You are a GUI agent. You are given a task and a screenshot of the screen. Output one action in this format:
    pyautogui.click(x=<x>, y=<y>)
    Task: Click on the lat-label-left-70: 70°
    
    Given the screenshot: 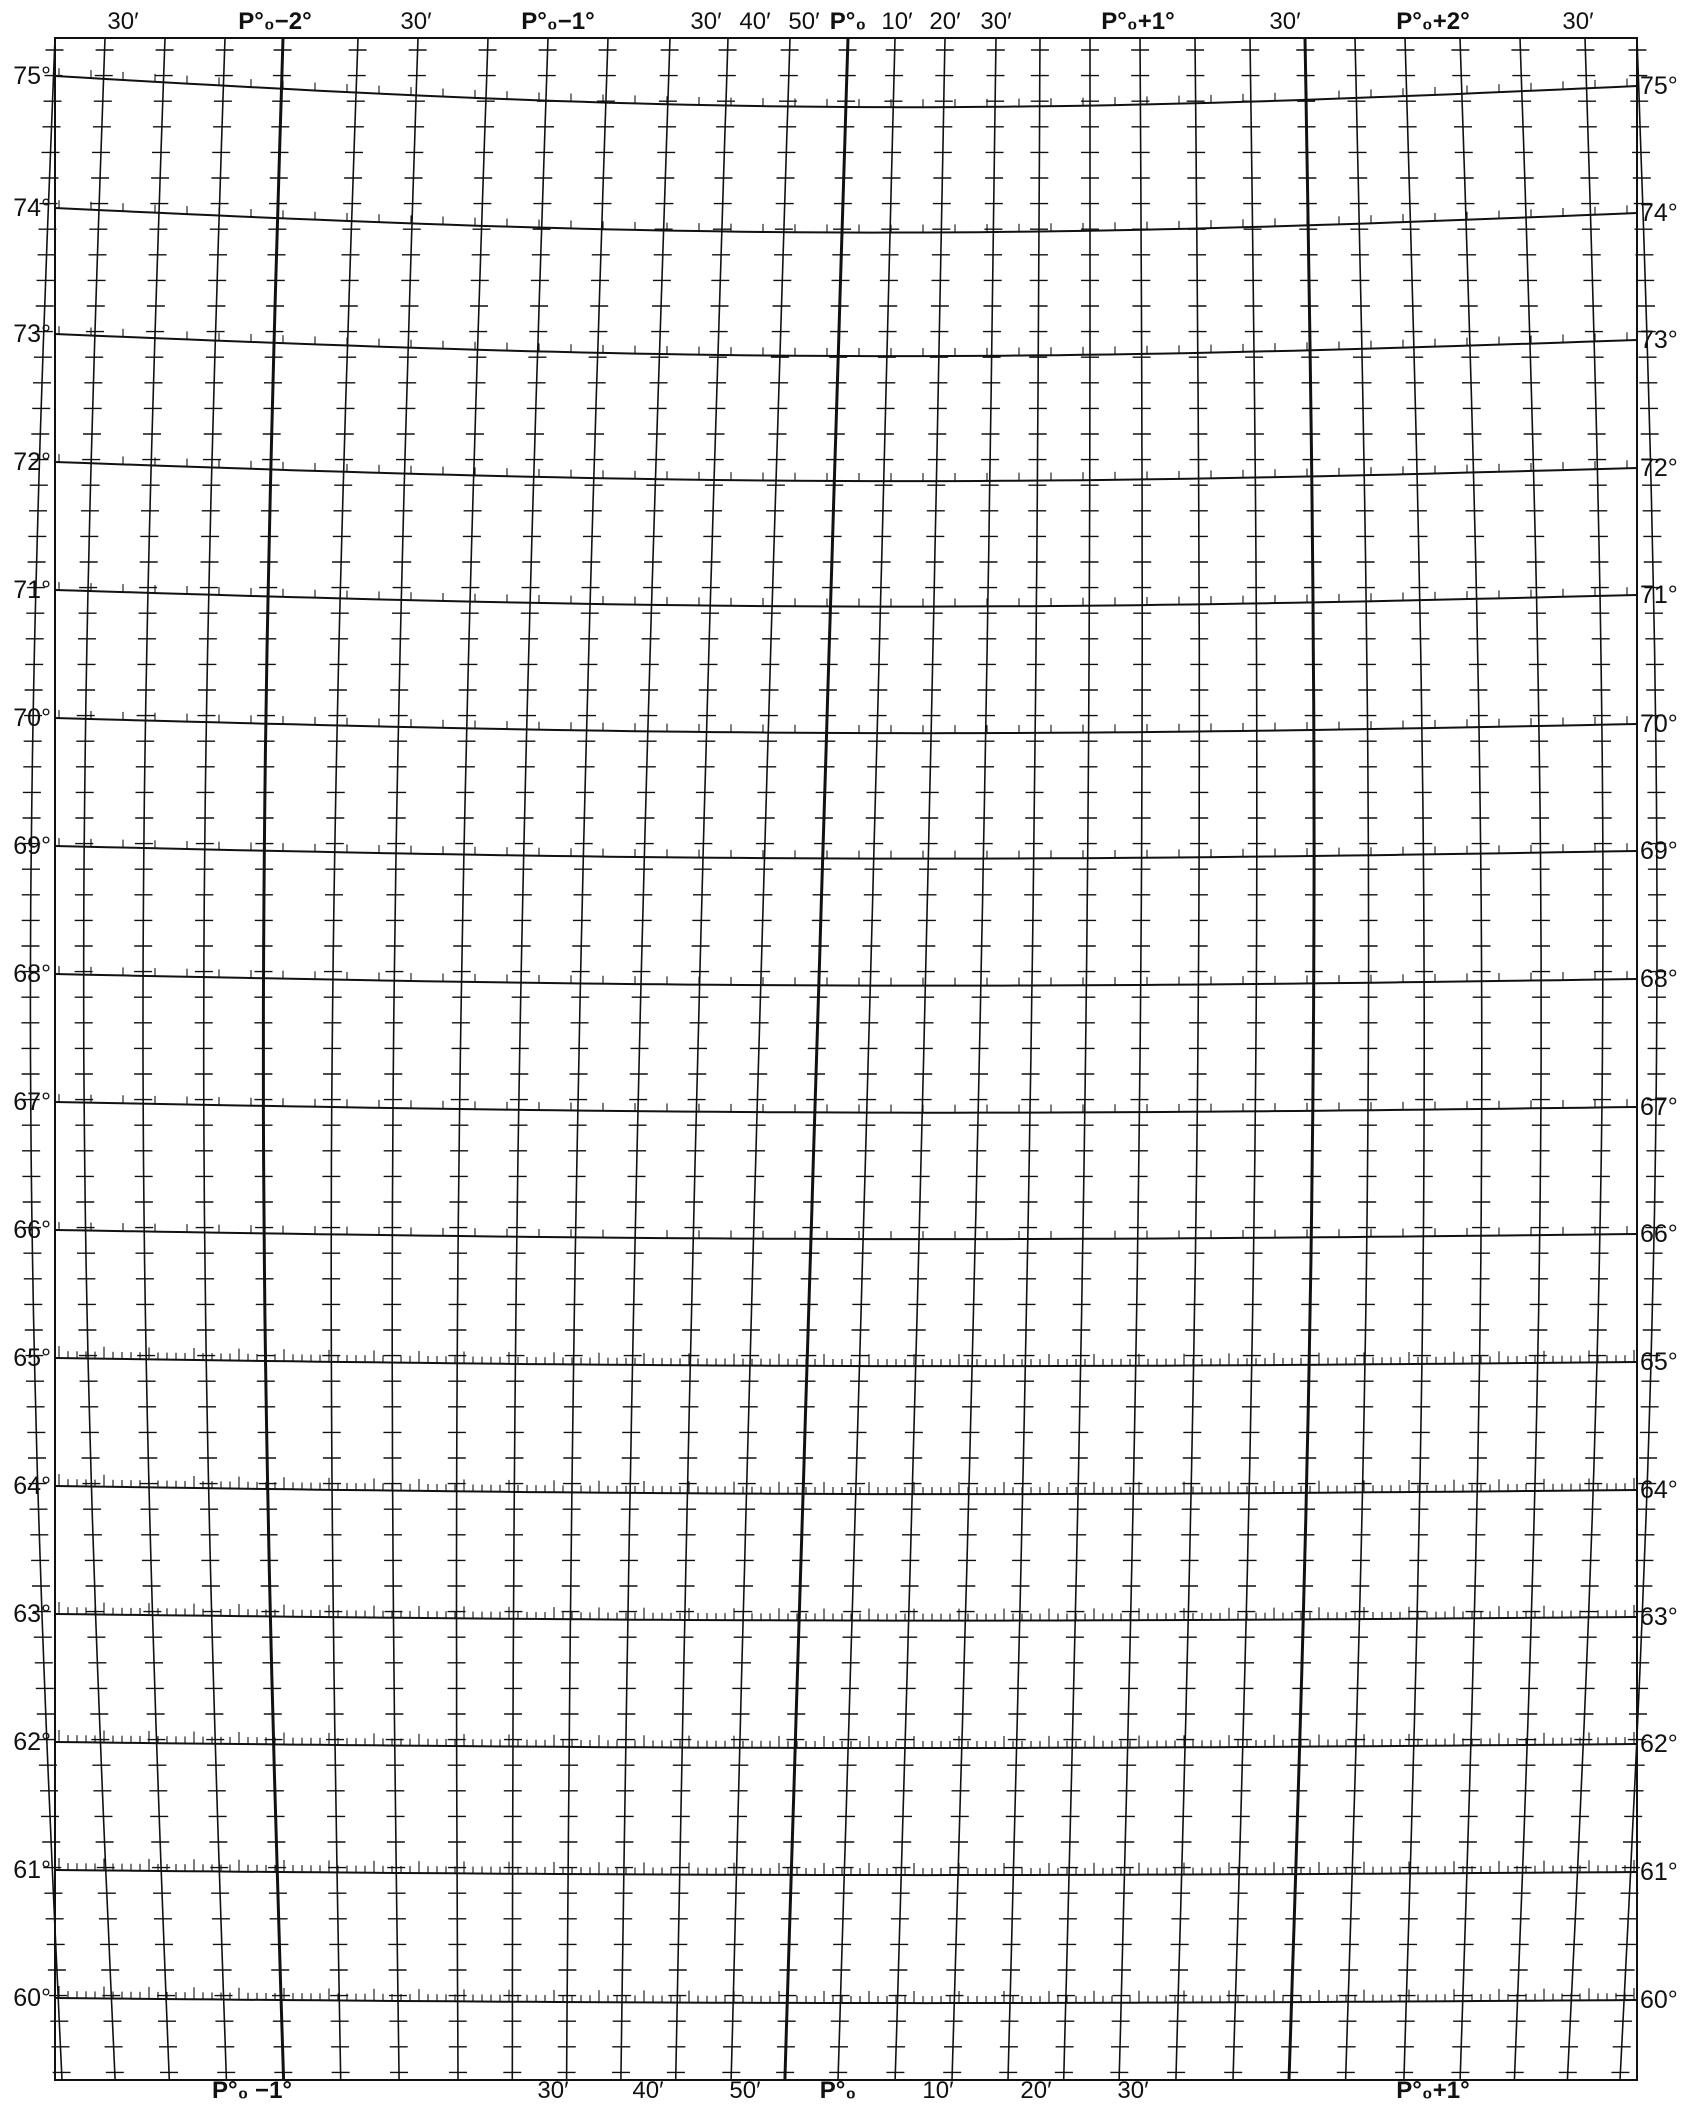 What is the action you would take?
    pyautogui.click(x=32, y=718)
    